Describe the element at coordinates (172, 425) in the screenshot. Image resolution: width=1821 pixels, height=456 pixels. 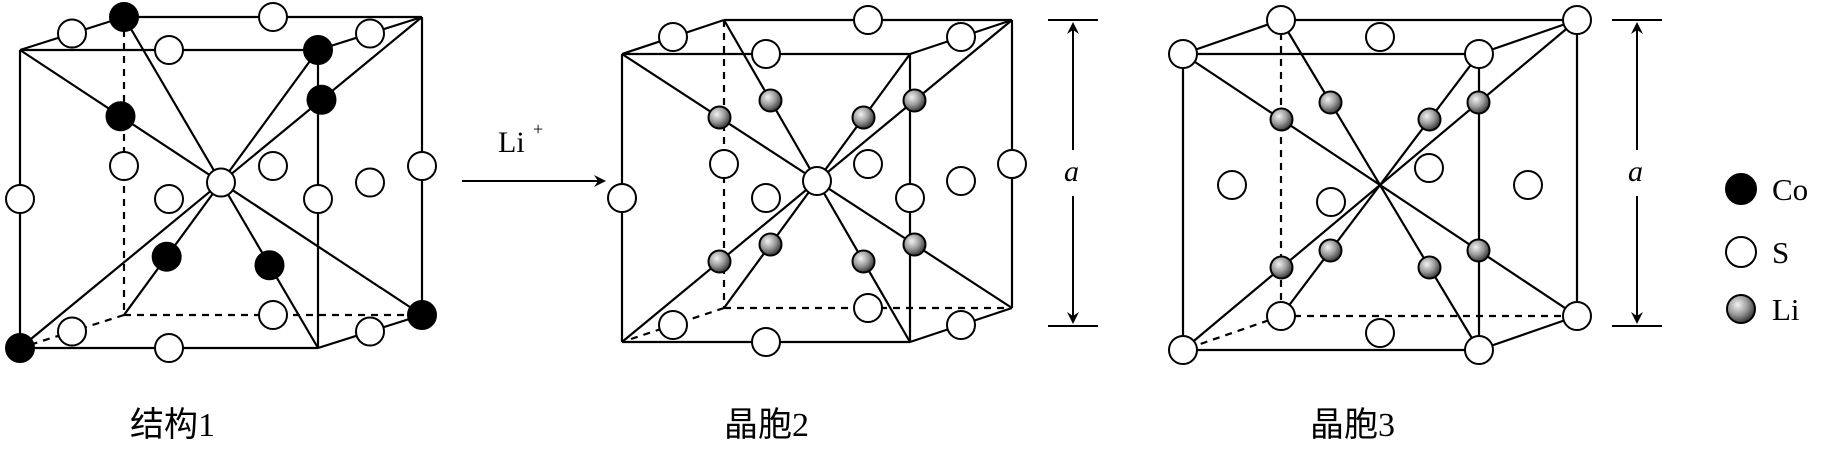
I see `caption-structure-1: 结构1` at that location.